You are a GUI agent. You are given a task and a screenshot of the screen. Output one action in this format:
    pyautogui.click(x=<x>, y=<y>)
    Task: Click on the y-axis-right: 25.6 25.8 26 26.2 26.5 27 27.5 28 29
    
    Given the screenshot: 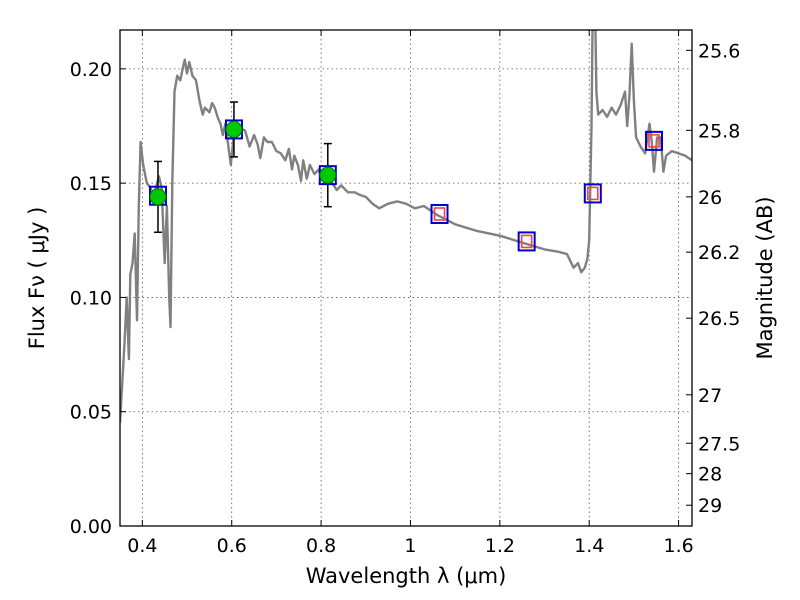 What is the action you would take?
    pyautogui.click(x=713, y=278)
    